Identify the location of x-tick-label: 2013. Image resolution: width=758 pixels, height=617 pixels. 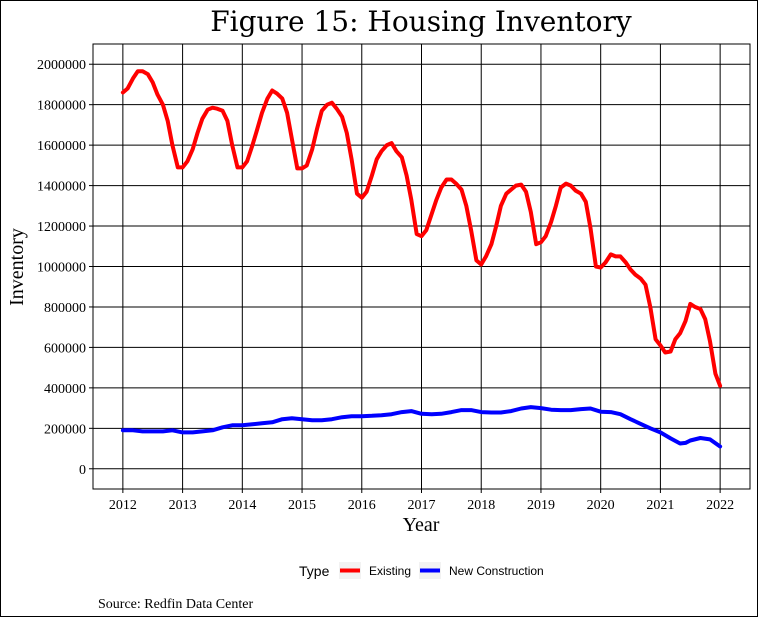
(183, 505).